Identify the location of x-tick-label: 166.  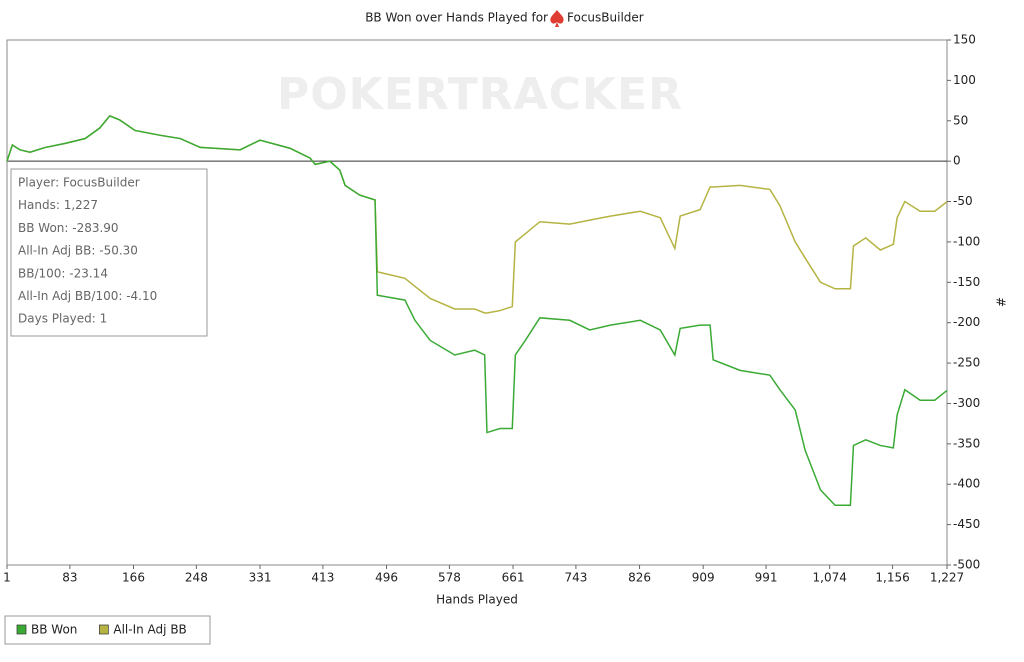
(133, 578).